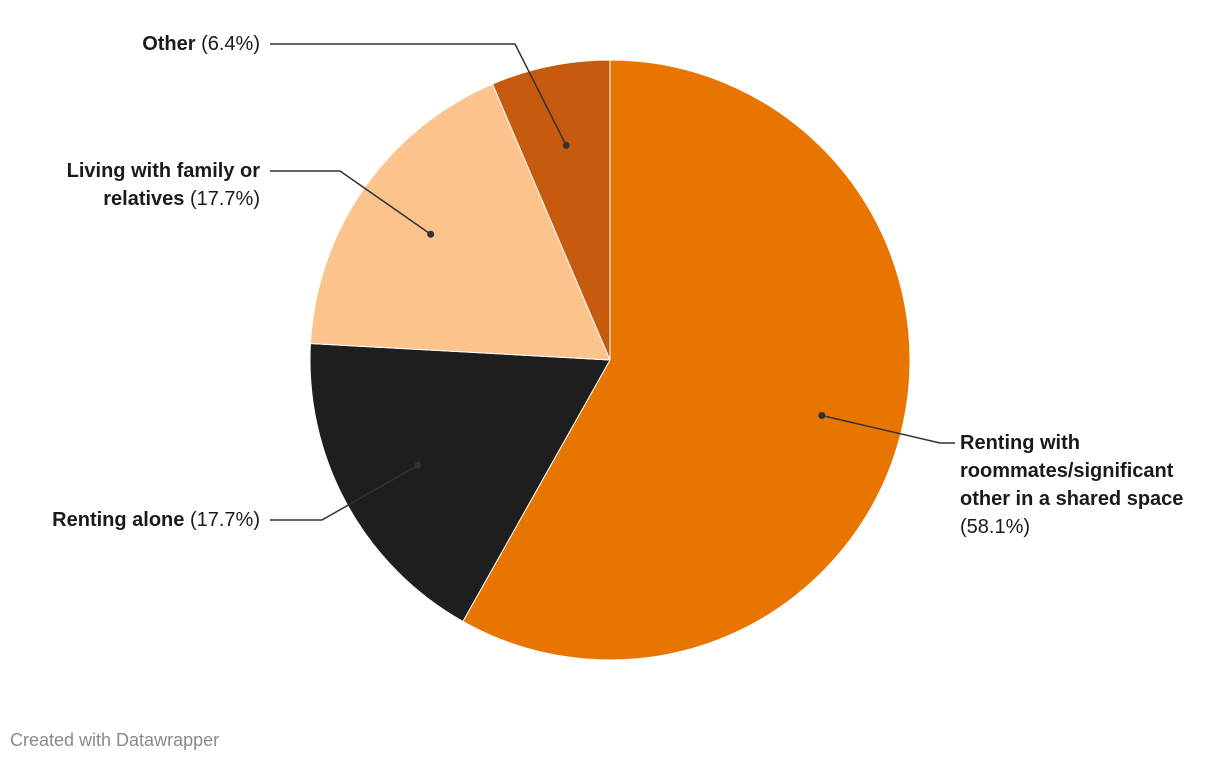 Image resolution: width=1220 pixels, height=766 pixels. What do you see at coordinates (135, 44) in the screenshot?
I see `slice-label: Other (6.4%)` at bounding box center [135, 44].